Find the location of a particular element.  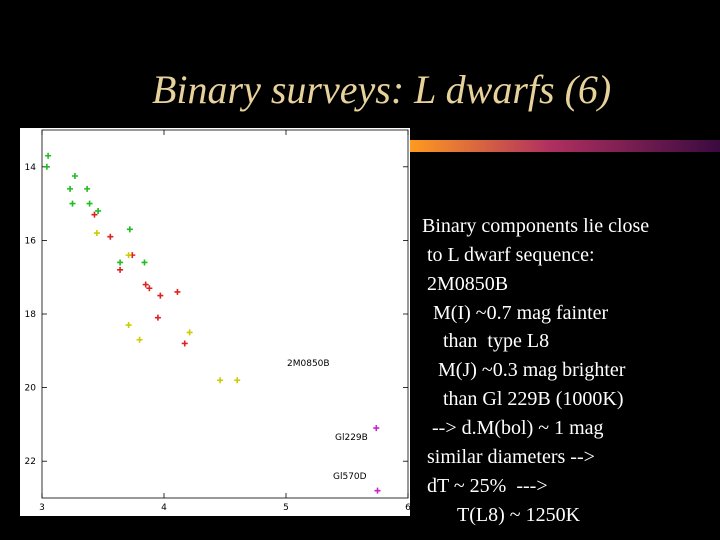

slide-title: Binary surveys: L dwarfs (6) is located at coordinates (382, 89).